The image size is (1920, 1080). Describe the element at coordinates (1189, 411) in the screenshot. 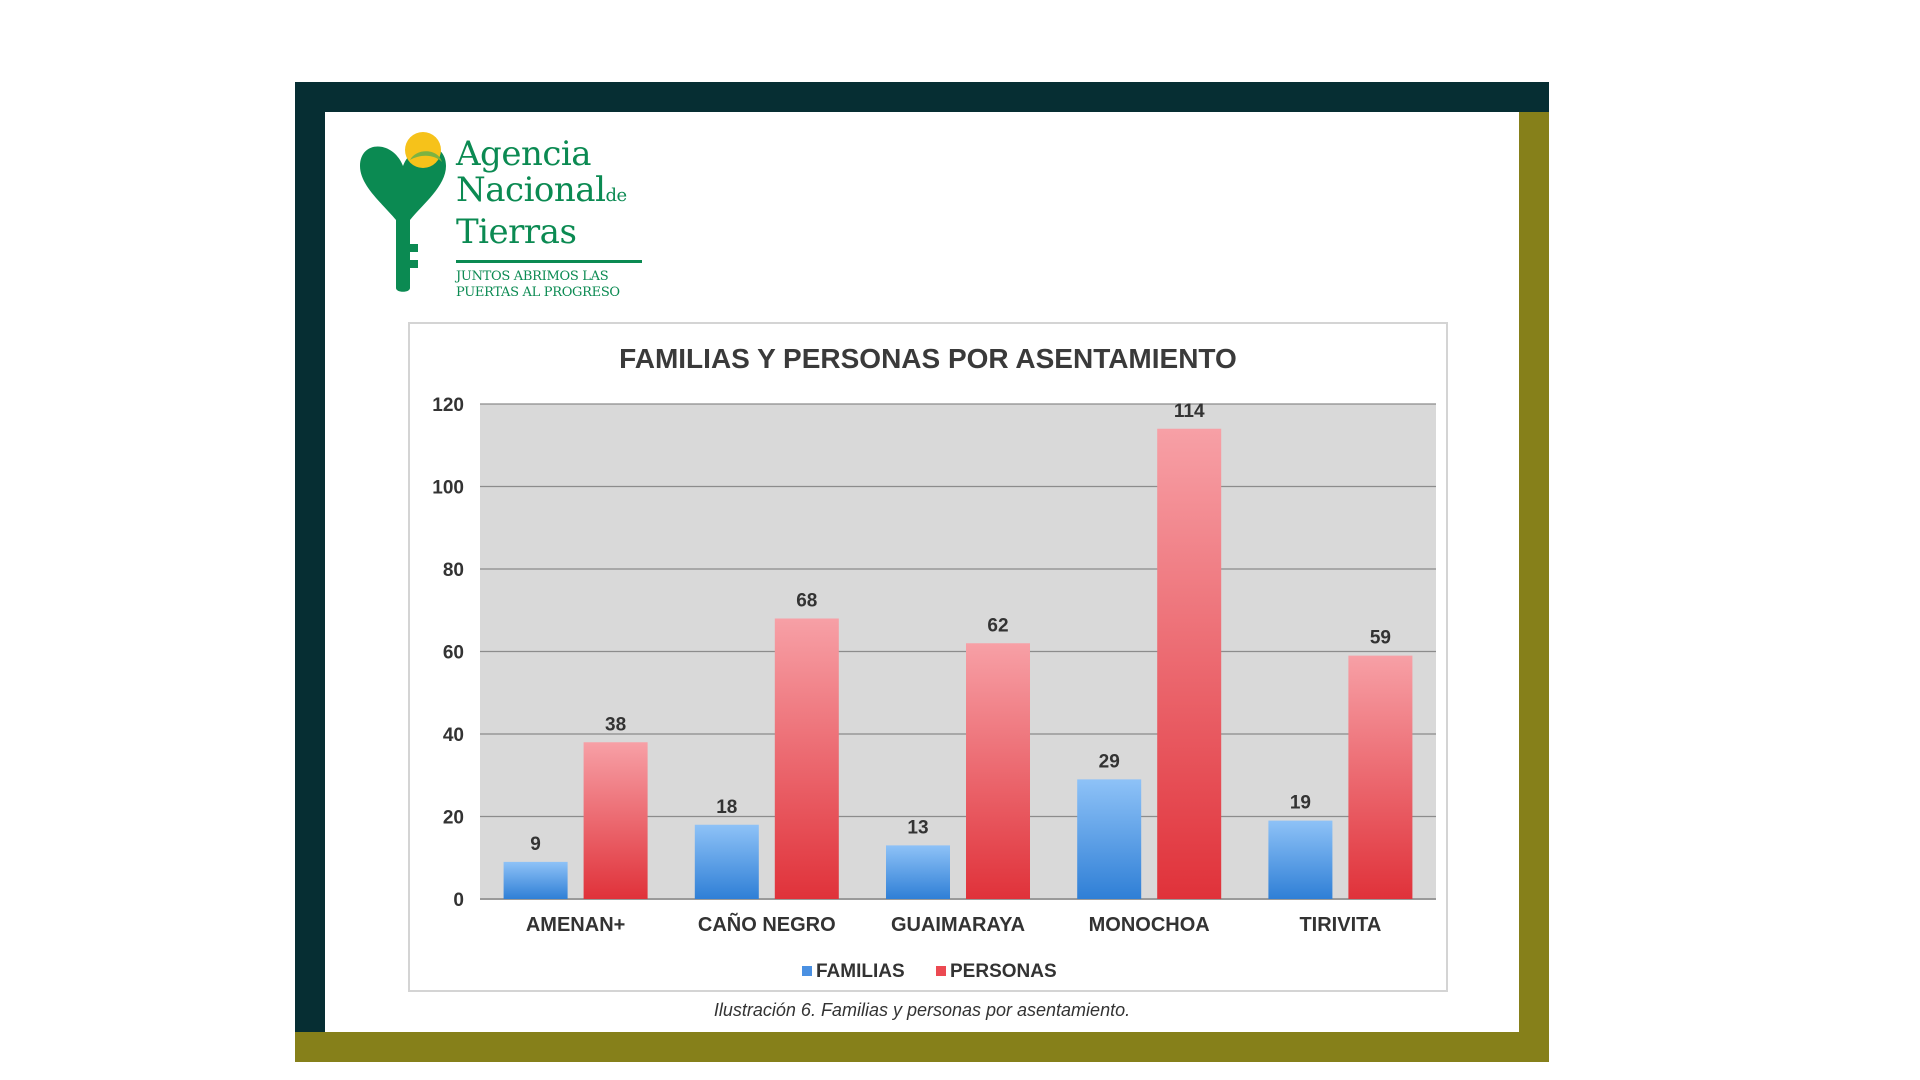

I see `data-label: 114` at that location.